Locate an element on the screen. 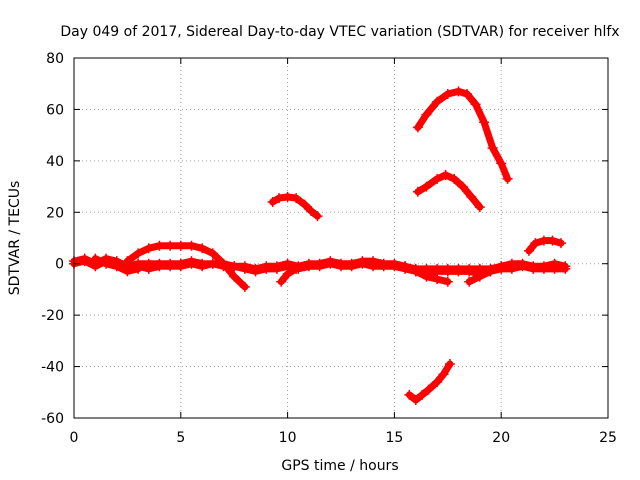 This screenshot has height=480, width=640. y-tick-label: -40 is located at coordinates (52, 368).